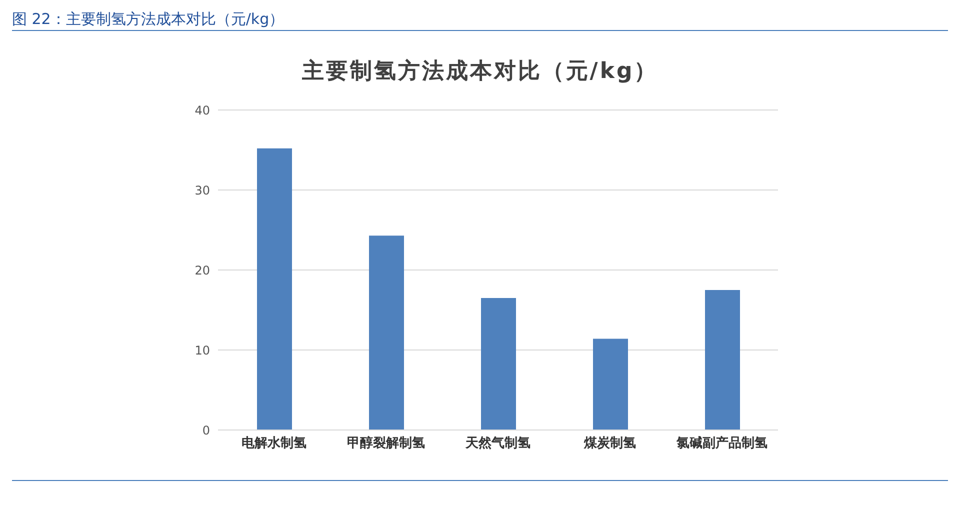  What do you see at coordinates (480, 72) in the screenshot?
I see `chart-title: 主要制氢方法成本对比（元/kg）` at bounding box center [480, 72].